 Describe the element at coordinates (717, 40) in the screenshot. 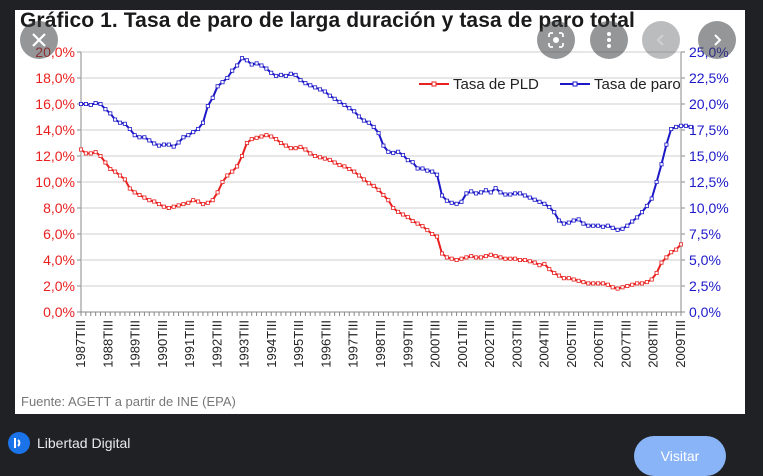

I see `next-image-button` at that location.